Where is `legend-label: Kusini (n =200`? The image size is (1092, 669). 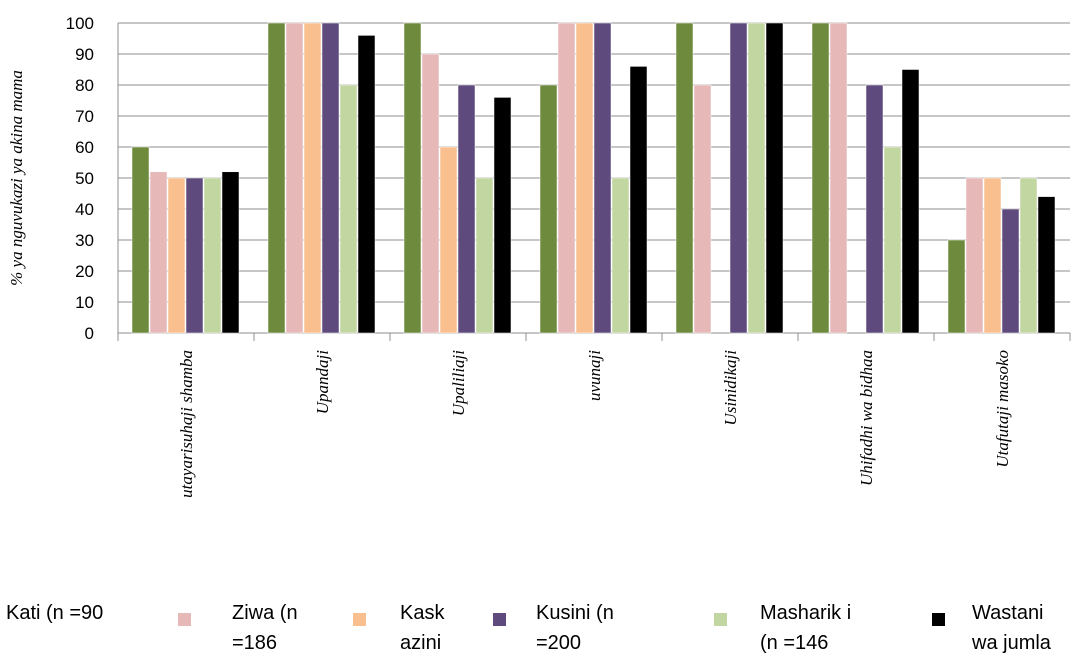 legend-label: Kusini (n =200 is located at coordinates (575, 628).